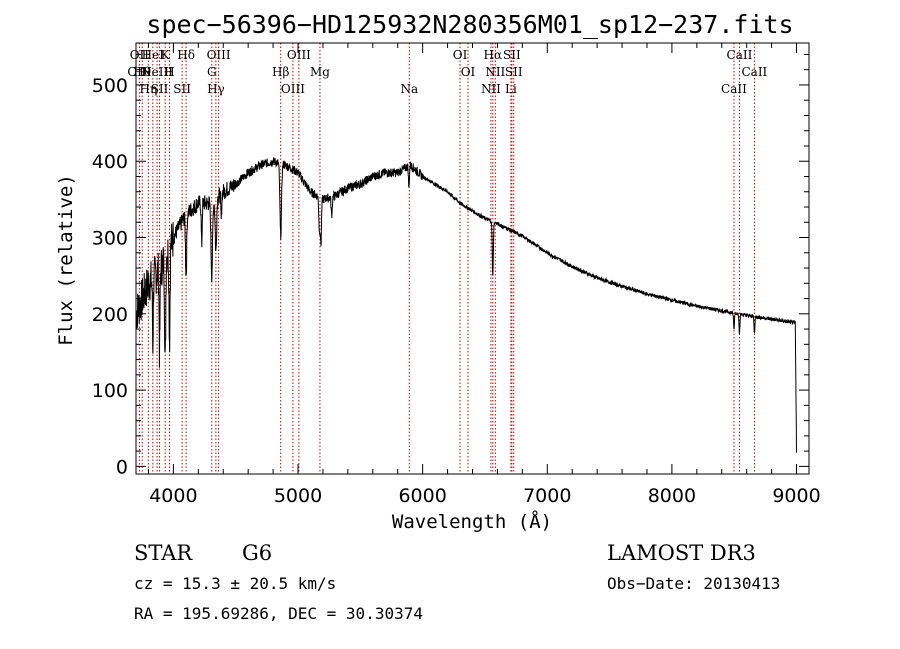 Image resolution: width=900 pixels, height=649 pixels. Describe the element at coordinates (157, 72) in the screenshot. I see `line-marker-label: NeIII` at that location.